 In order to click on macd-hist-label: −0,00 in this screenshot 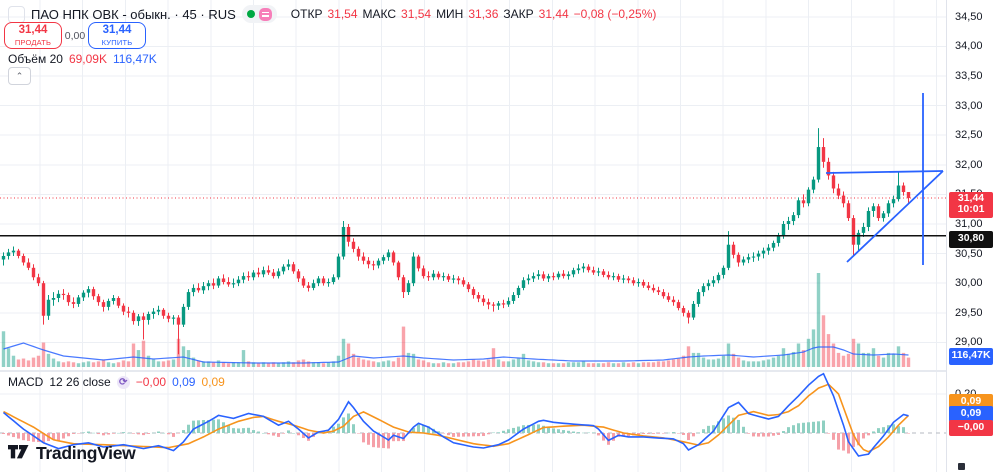, I will do `click(971, 428)`.